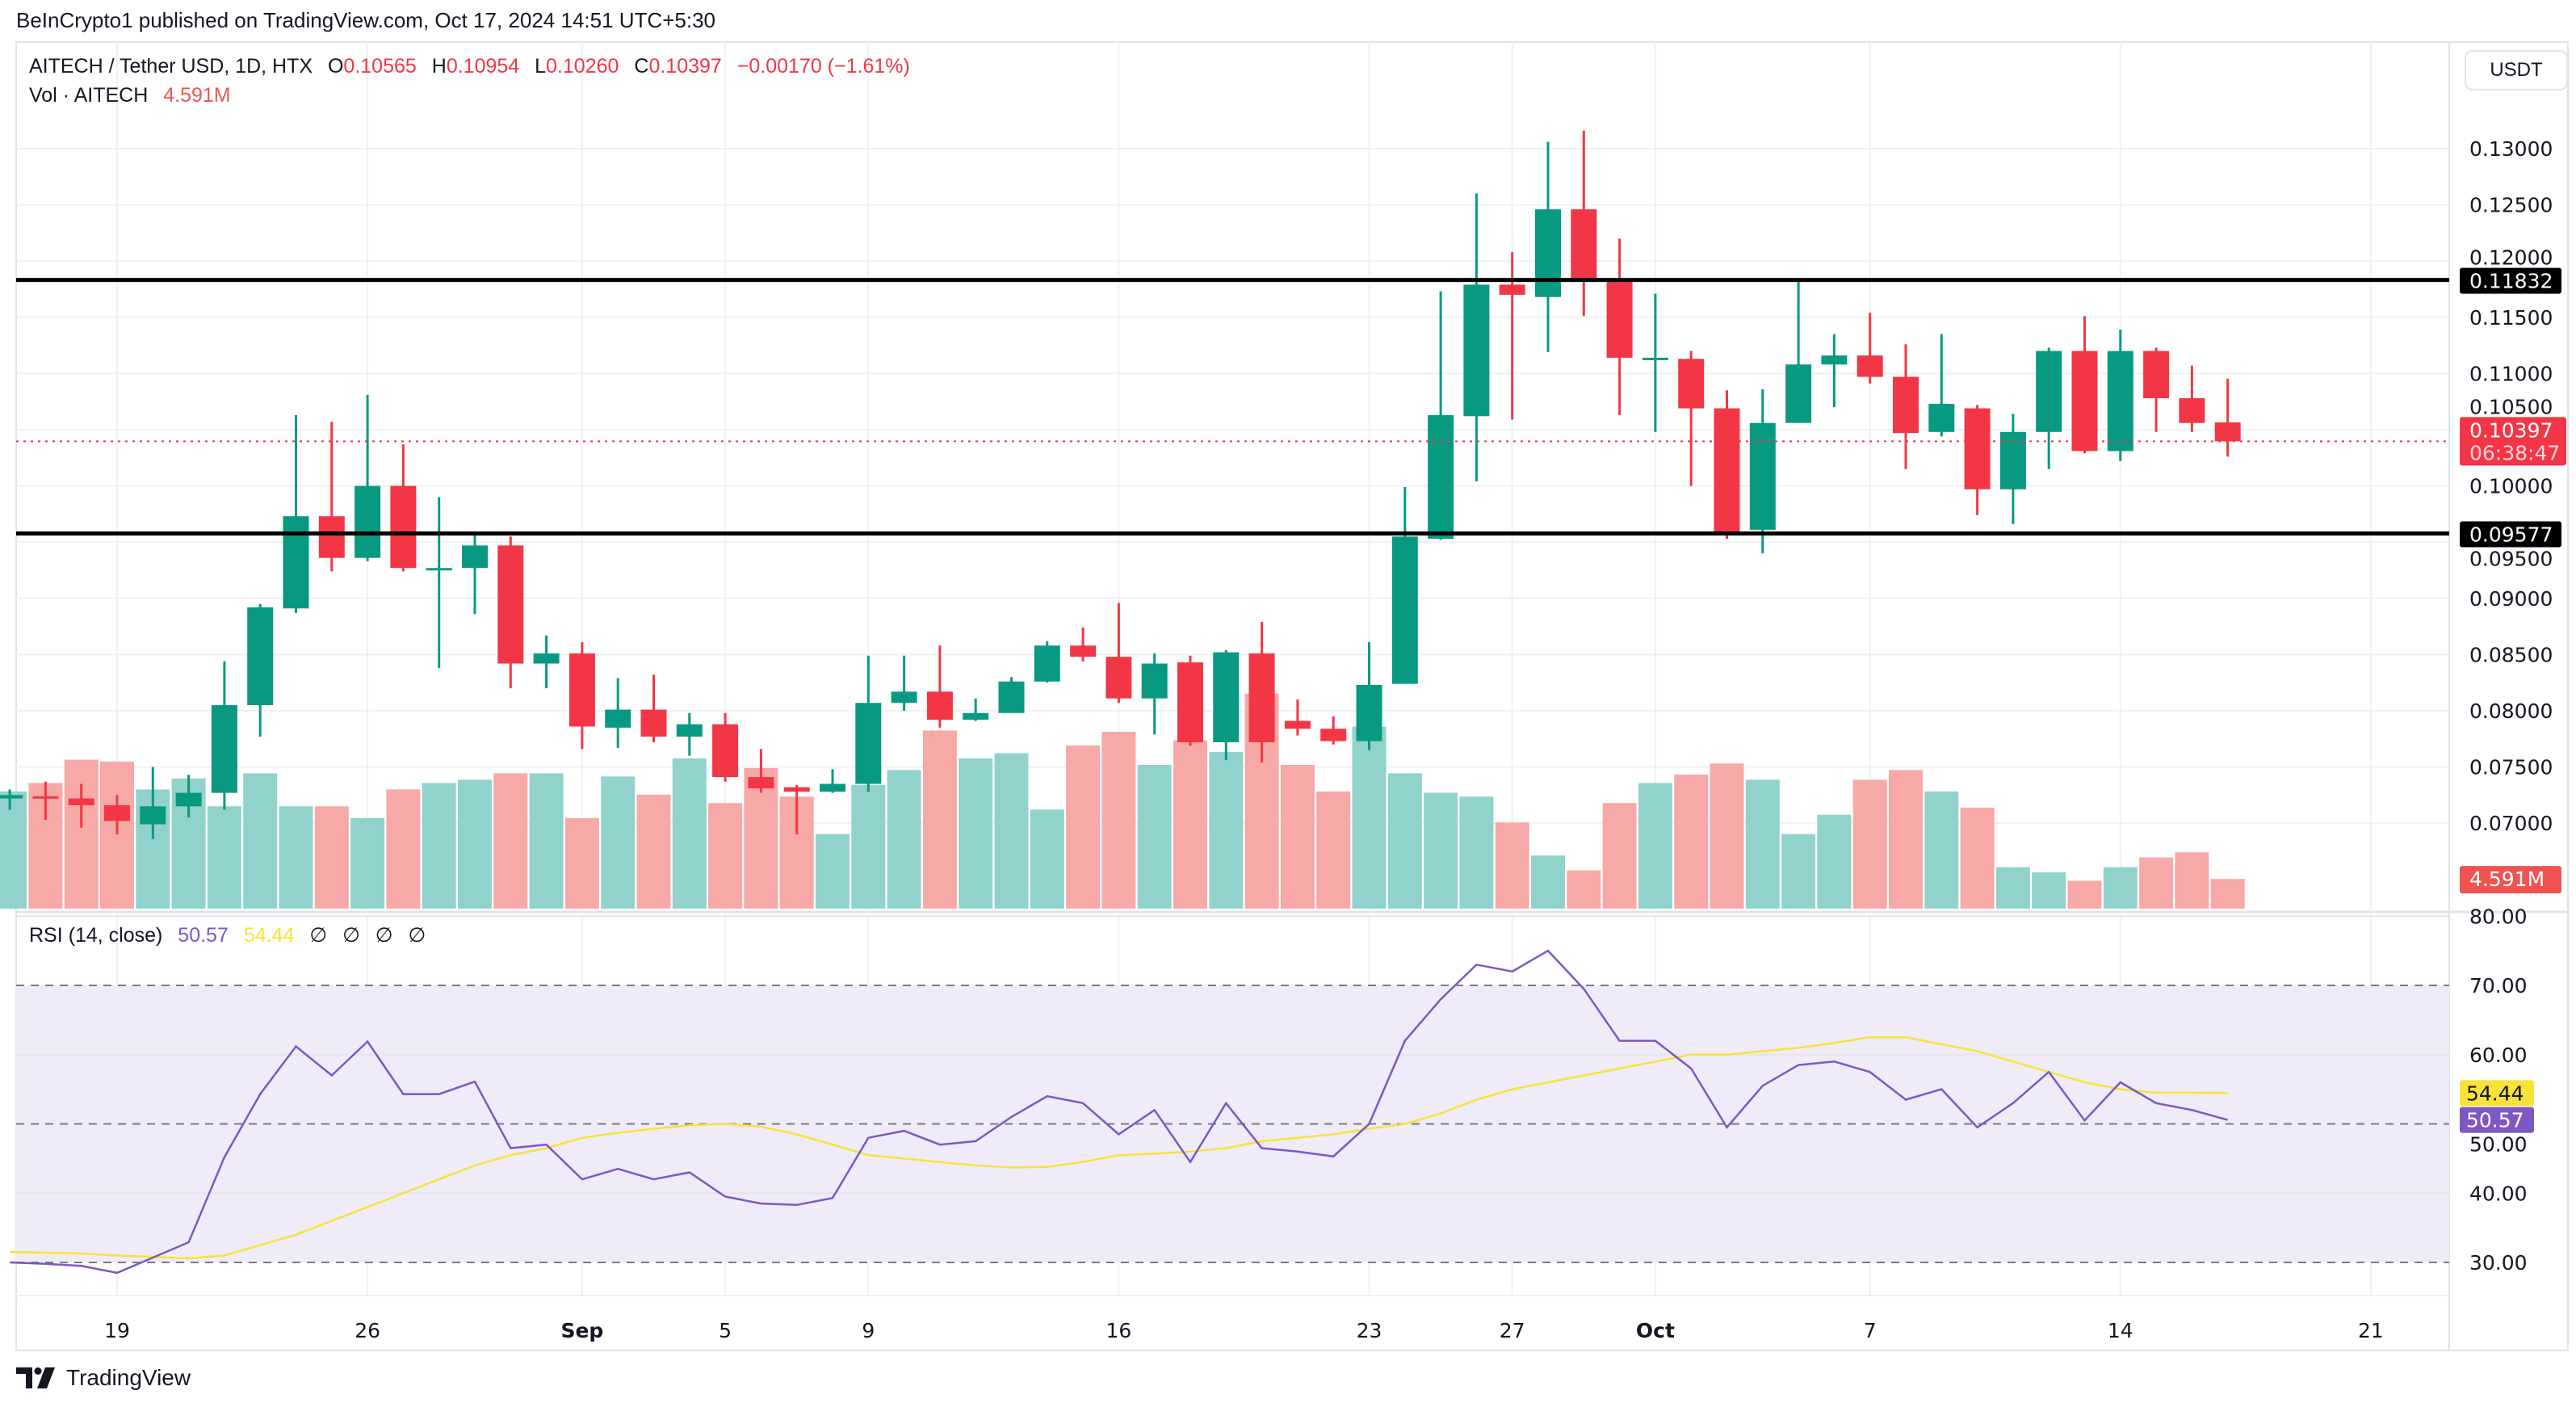 This screenshot has height=1407, width=2576. I want to click on price-tick-label: 0.08000, so click(2511, 711).